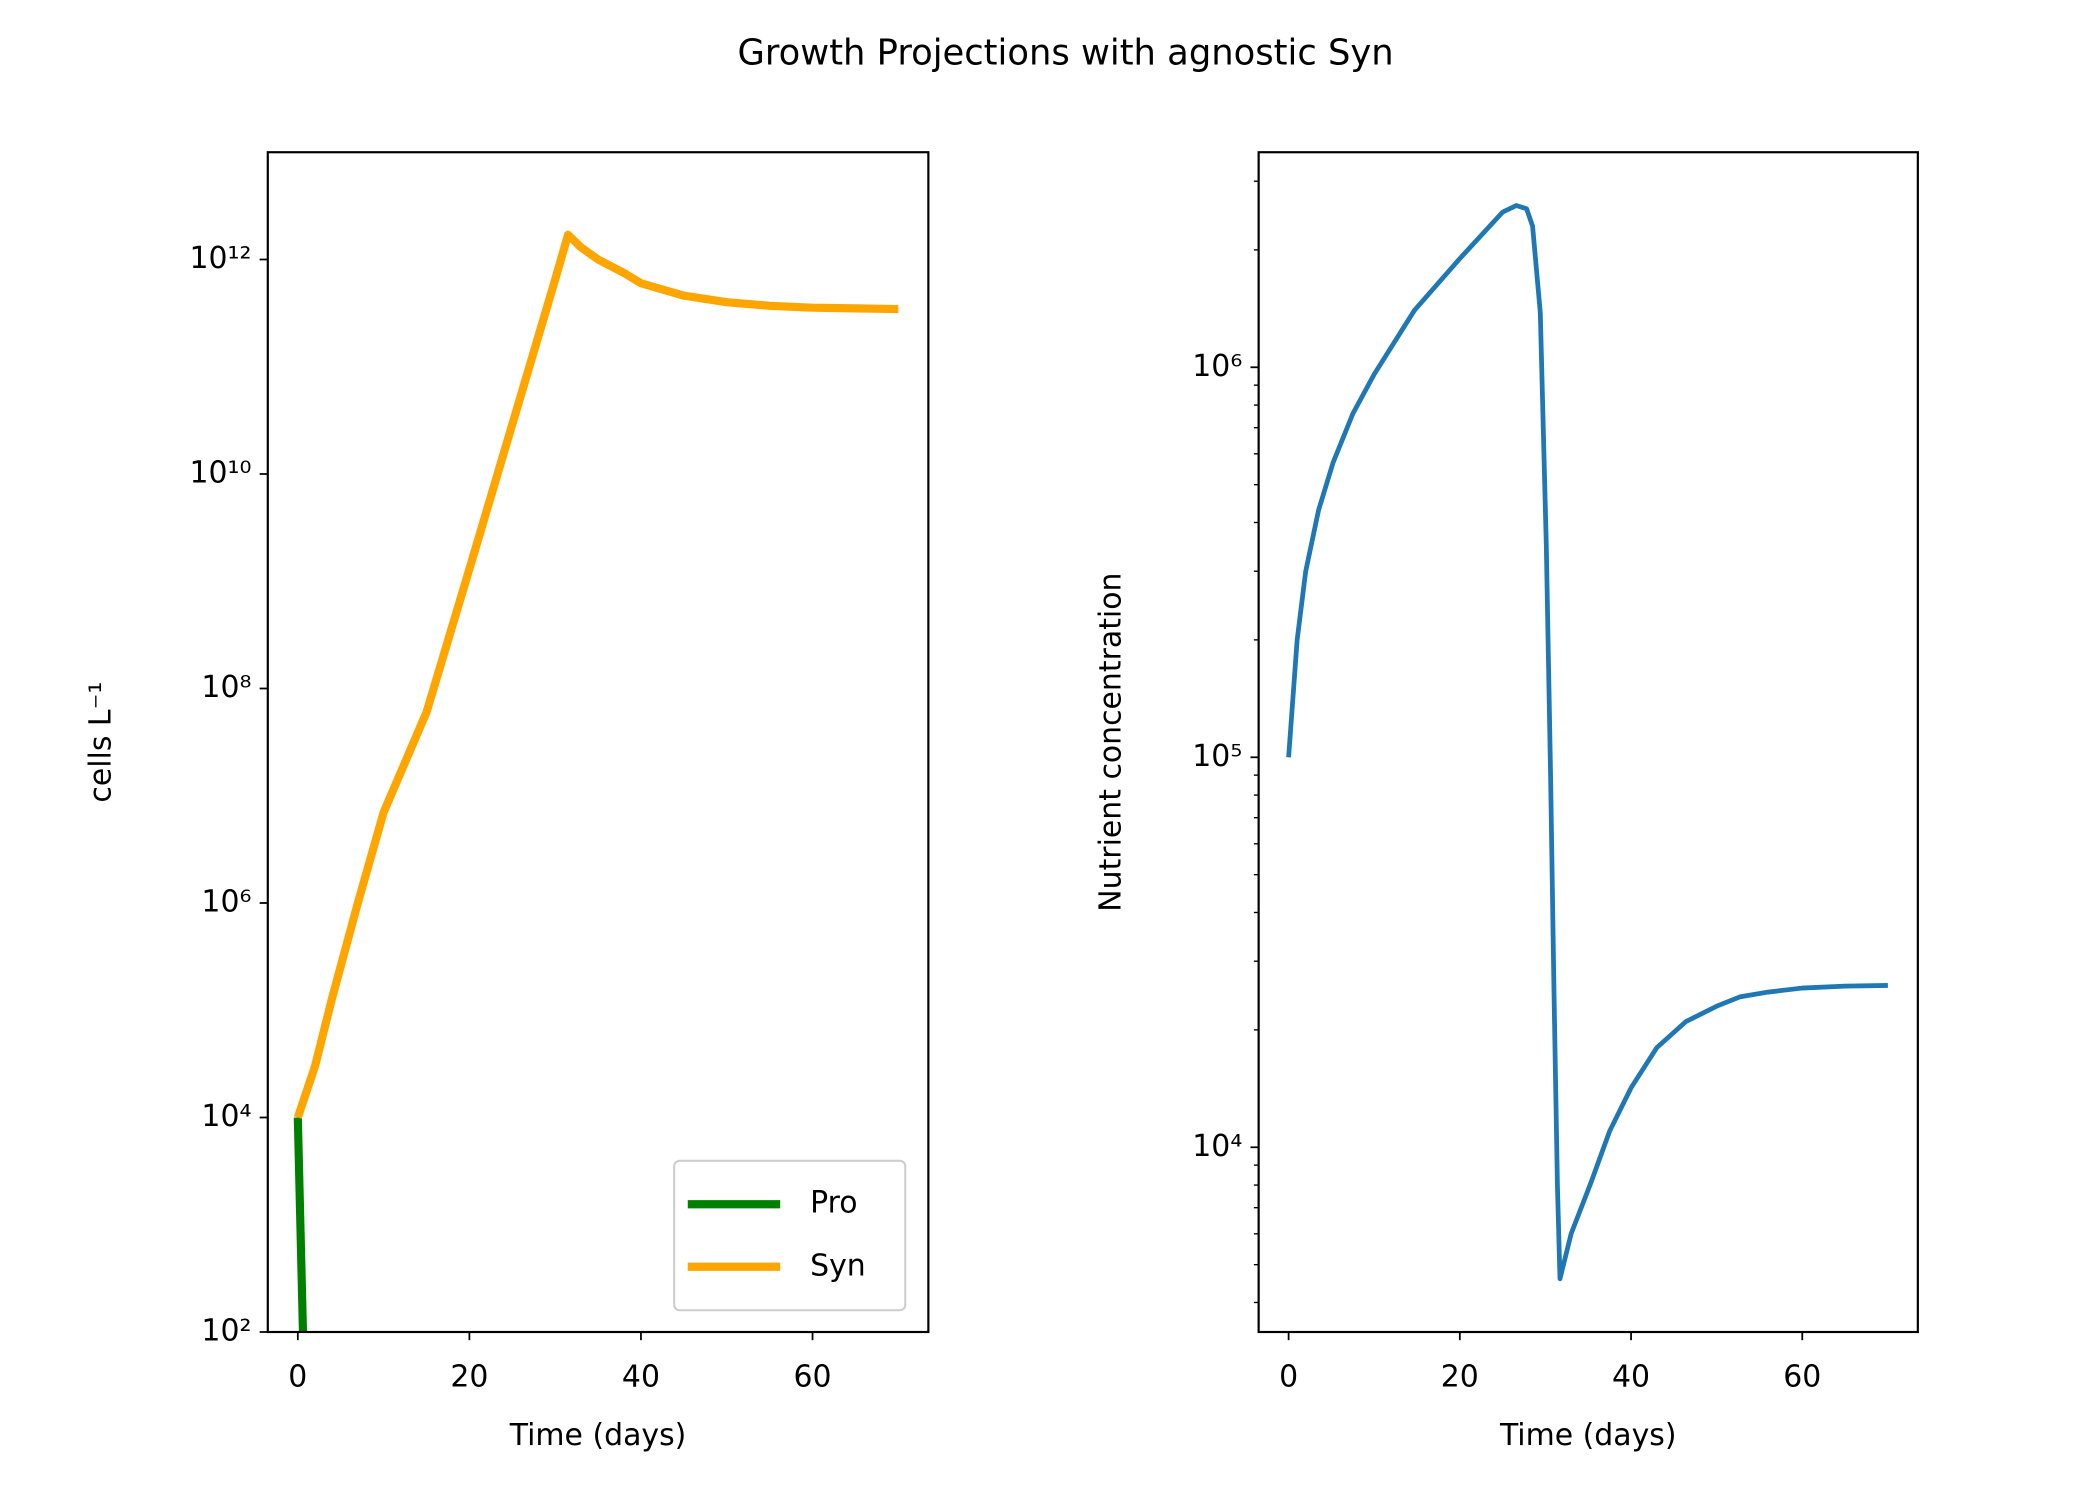  Describe the element at coordinates (790, 1235) in the screenshot. I see `legend-box` at that location.